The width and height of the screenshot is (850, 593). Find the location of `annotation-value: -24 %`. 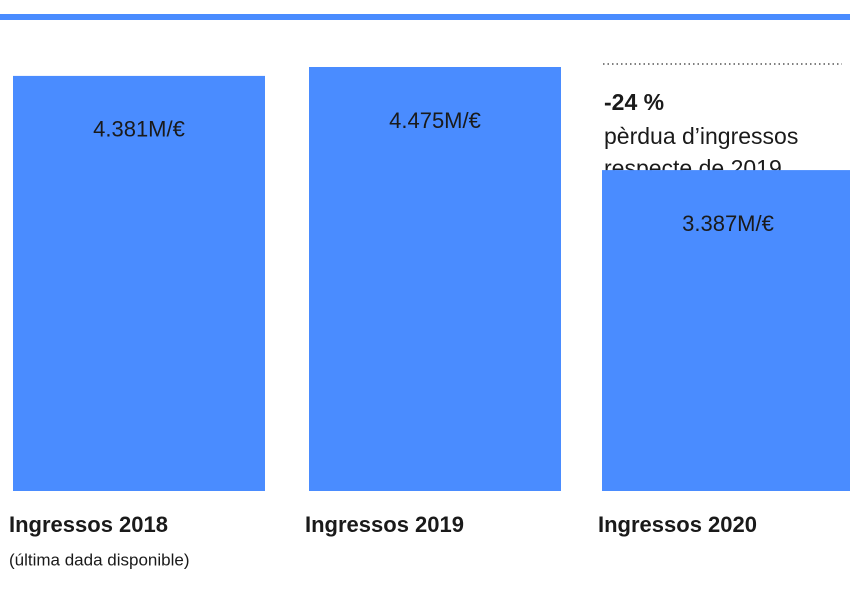

annotation-value: -24 % is located at coordinates (634, 102).